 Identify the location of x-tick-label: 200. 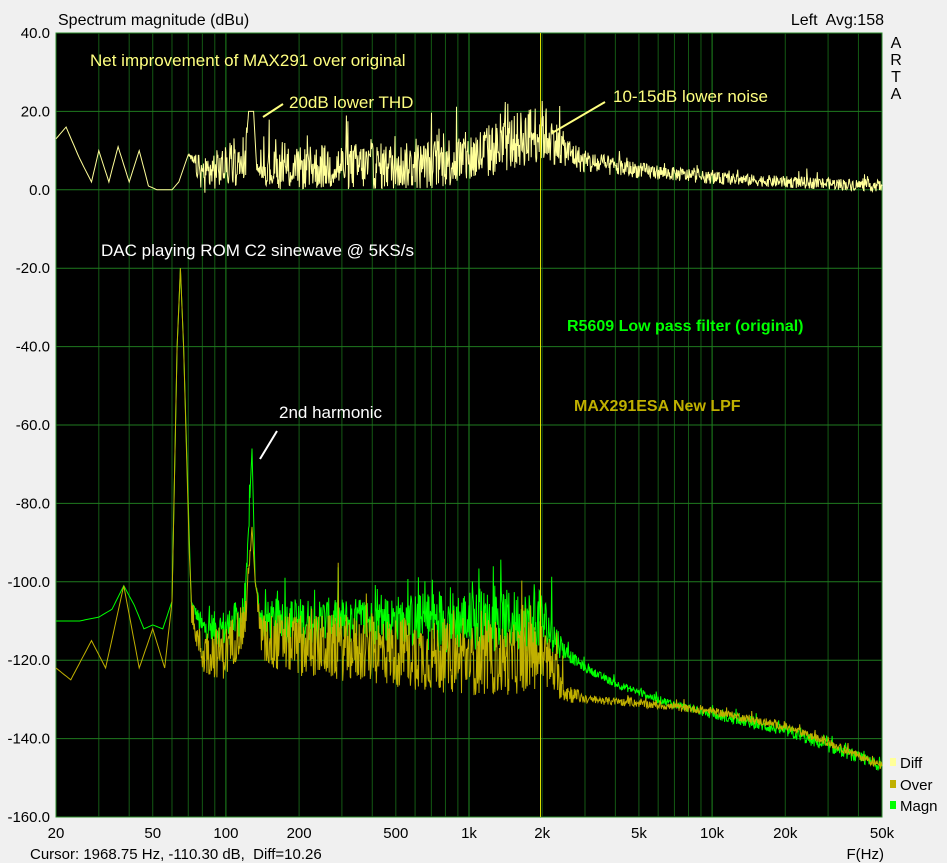
(299, 833).